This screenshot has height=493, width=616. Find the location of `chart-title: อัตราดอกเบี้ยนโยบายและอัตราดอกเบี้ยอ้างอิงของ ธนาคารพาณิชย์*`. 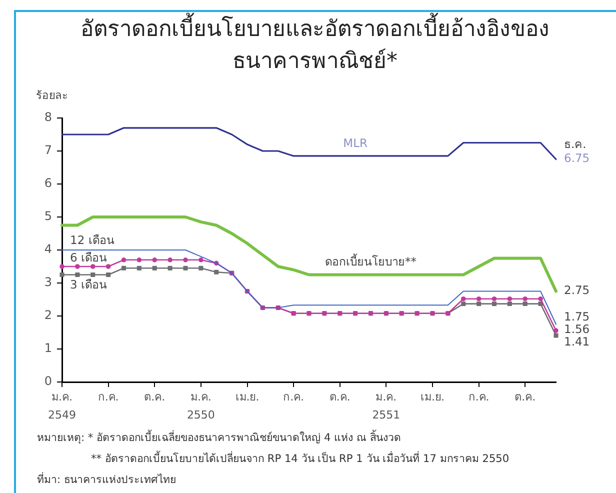

chart-title: อัตราดอกเบี้ยนโยบายและอัตราดอกเบี้ยอ้างอิงของ ธนาคารพาณิชย์* is located at coordinates (315, 45).